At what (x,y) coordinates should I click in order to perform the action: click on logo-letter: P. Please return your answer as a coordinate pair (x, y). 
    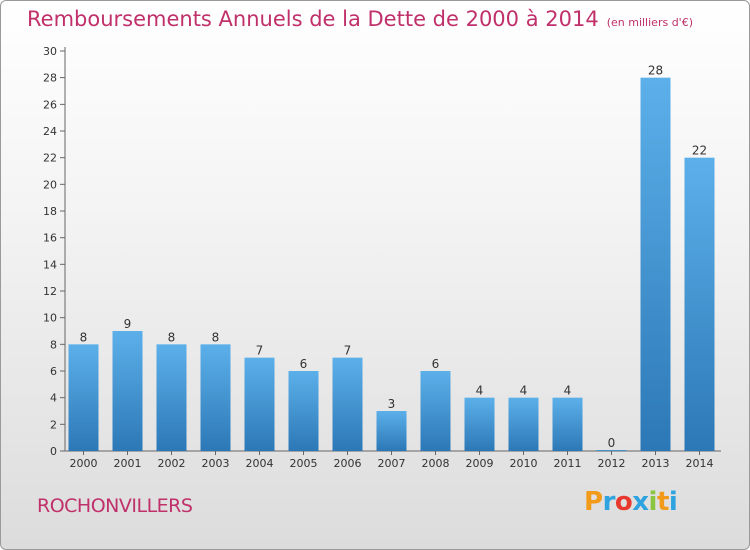
    Looking at the image, I should click on (593, 502).